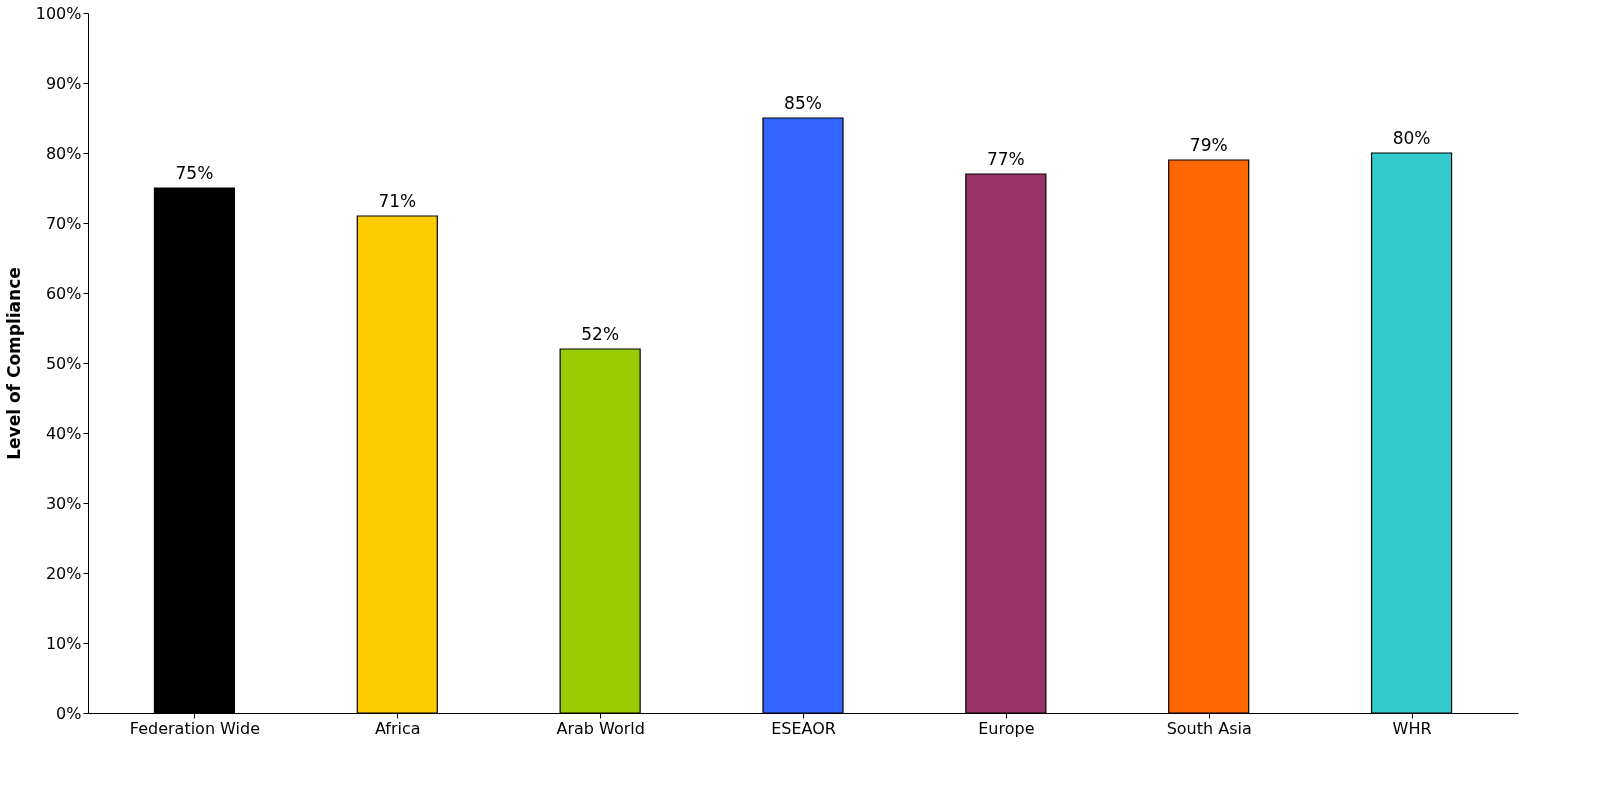 Image resolution: width=1598 pixels, height=804 pixels. Describe the element at coordinates (1412, 728) in the screenshot. I see `x-tick-label: WHR` at that location.